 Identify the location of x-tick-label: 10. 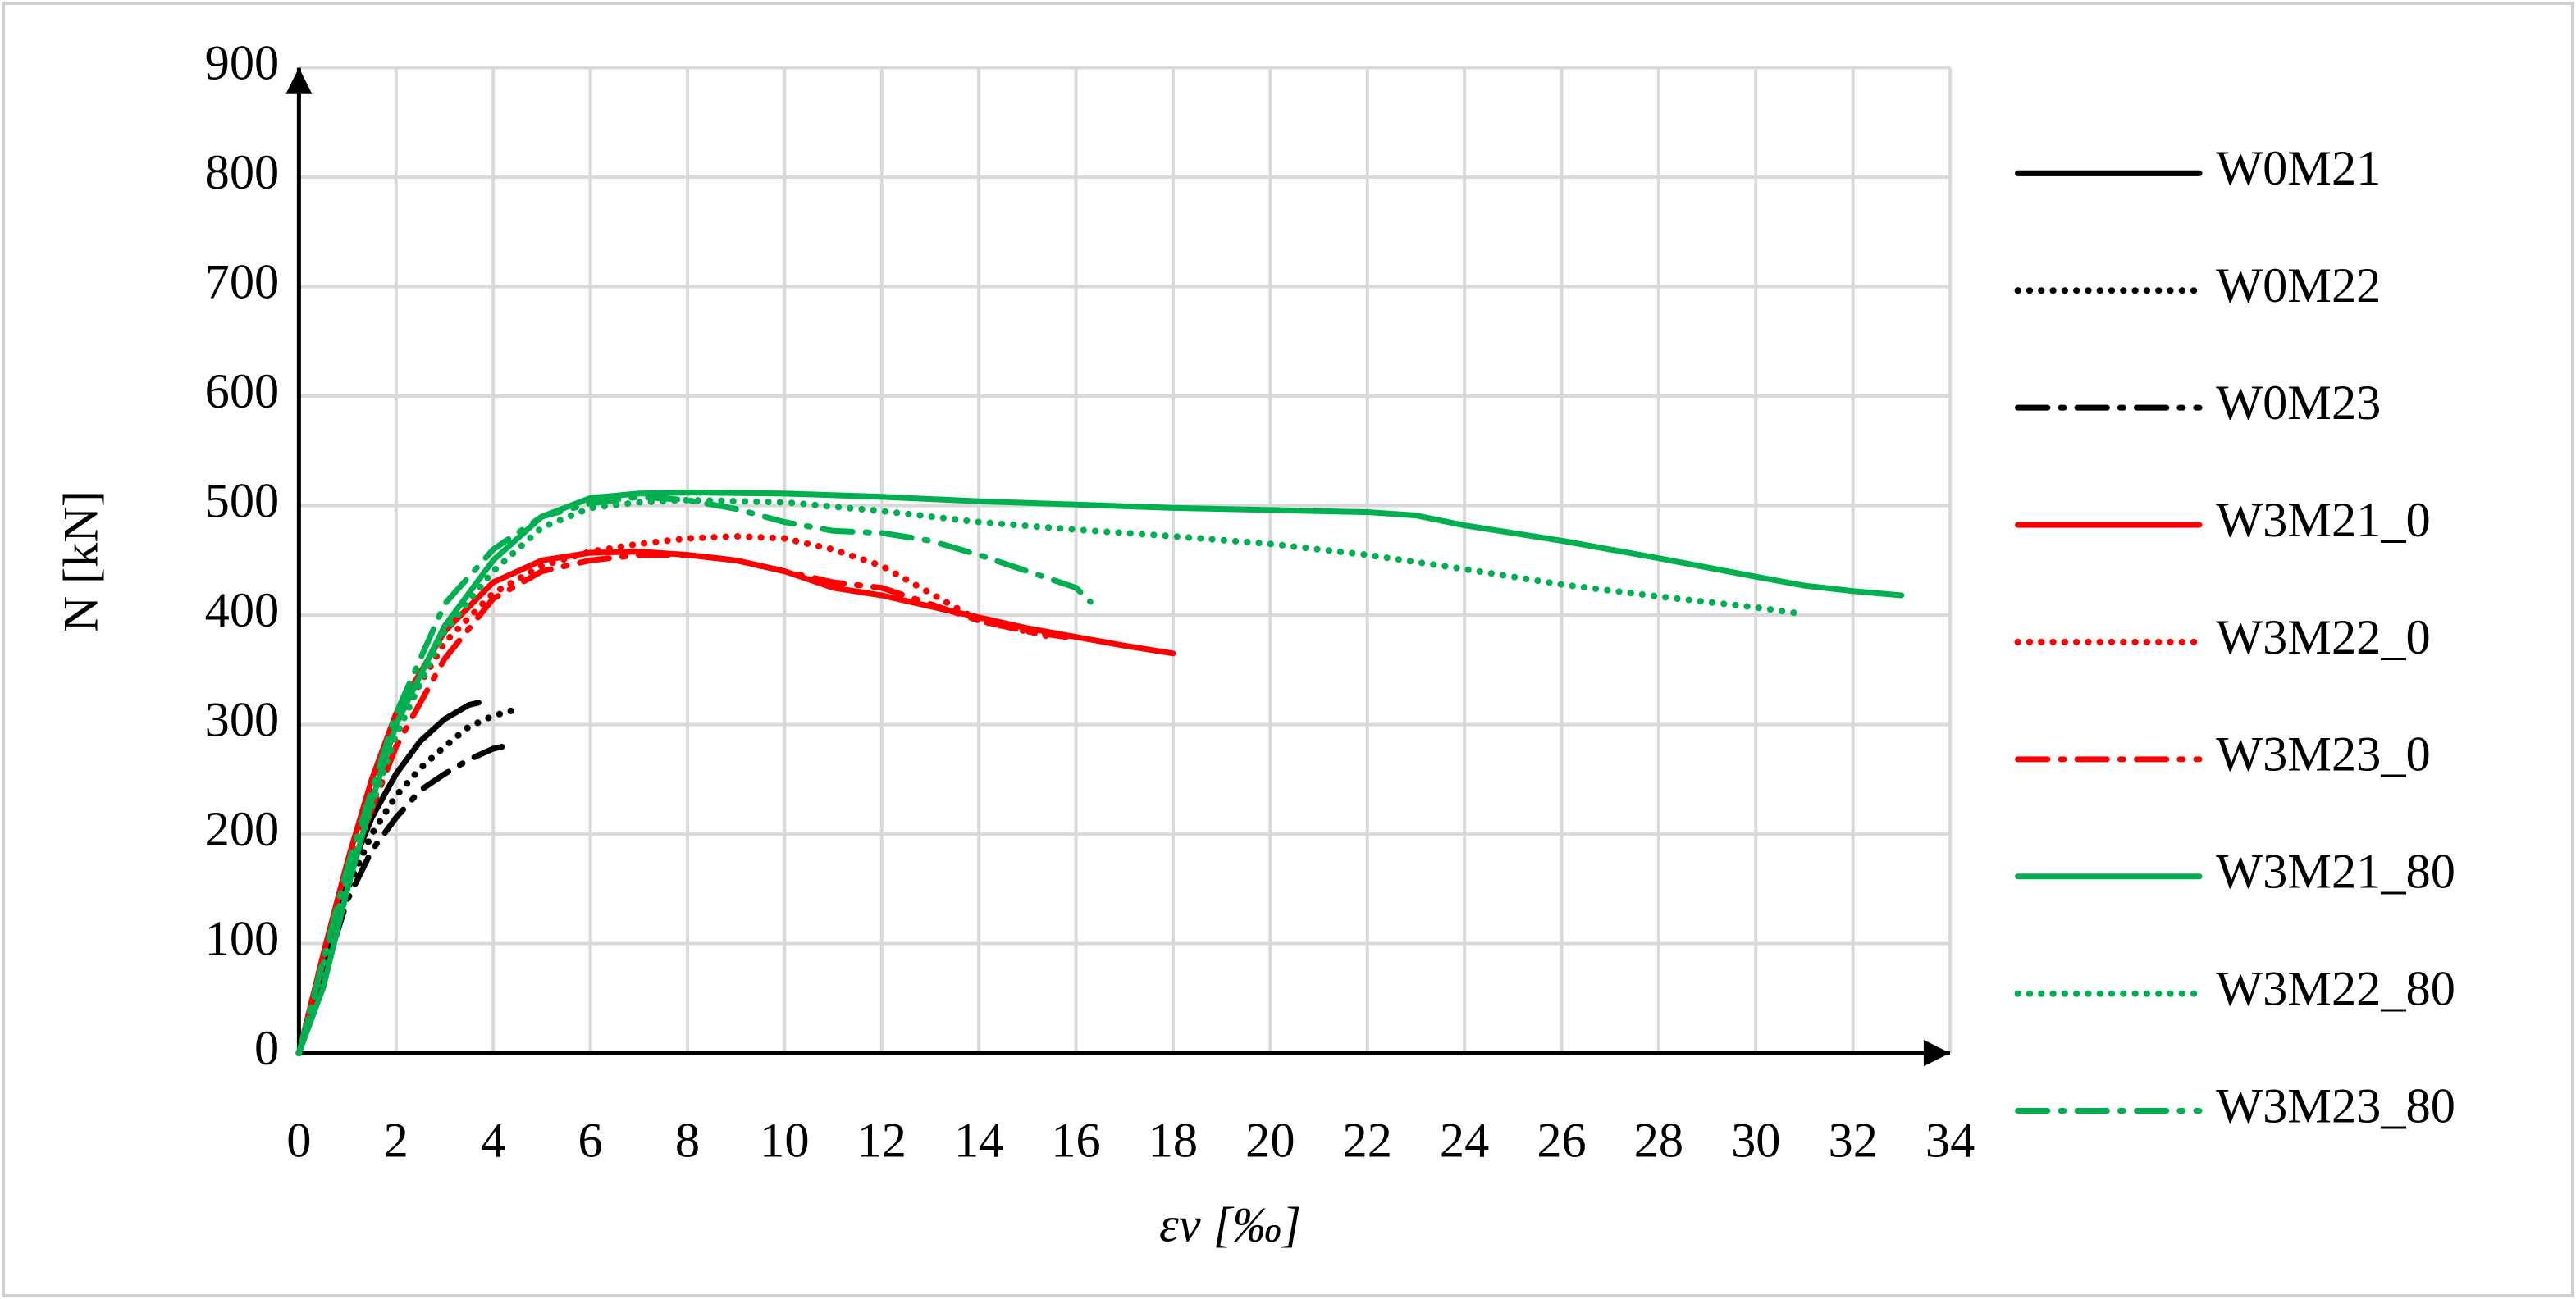
(784, 1141).